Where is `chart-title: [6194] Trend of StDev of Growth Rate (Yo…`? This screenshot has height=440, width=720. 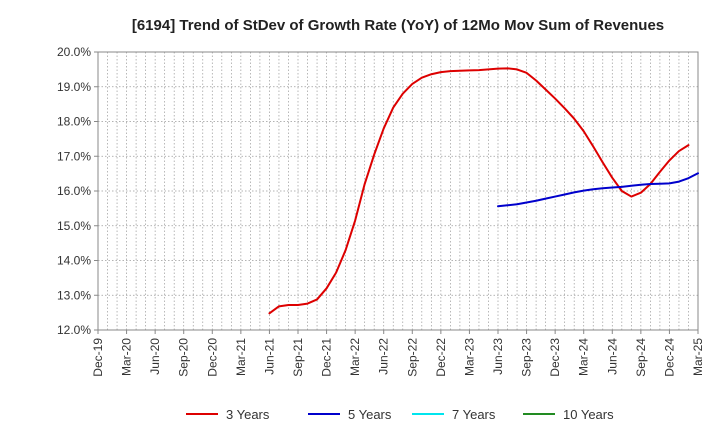 chart-title: [6194] Trend of StDev of Growth Rate (Yo… is located at coordinates (398, 25).